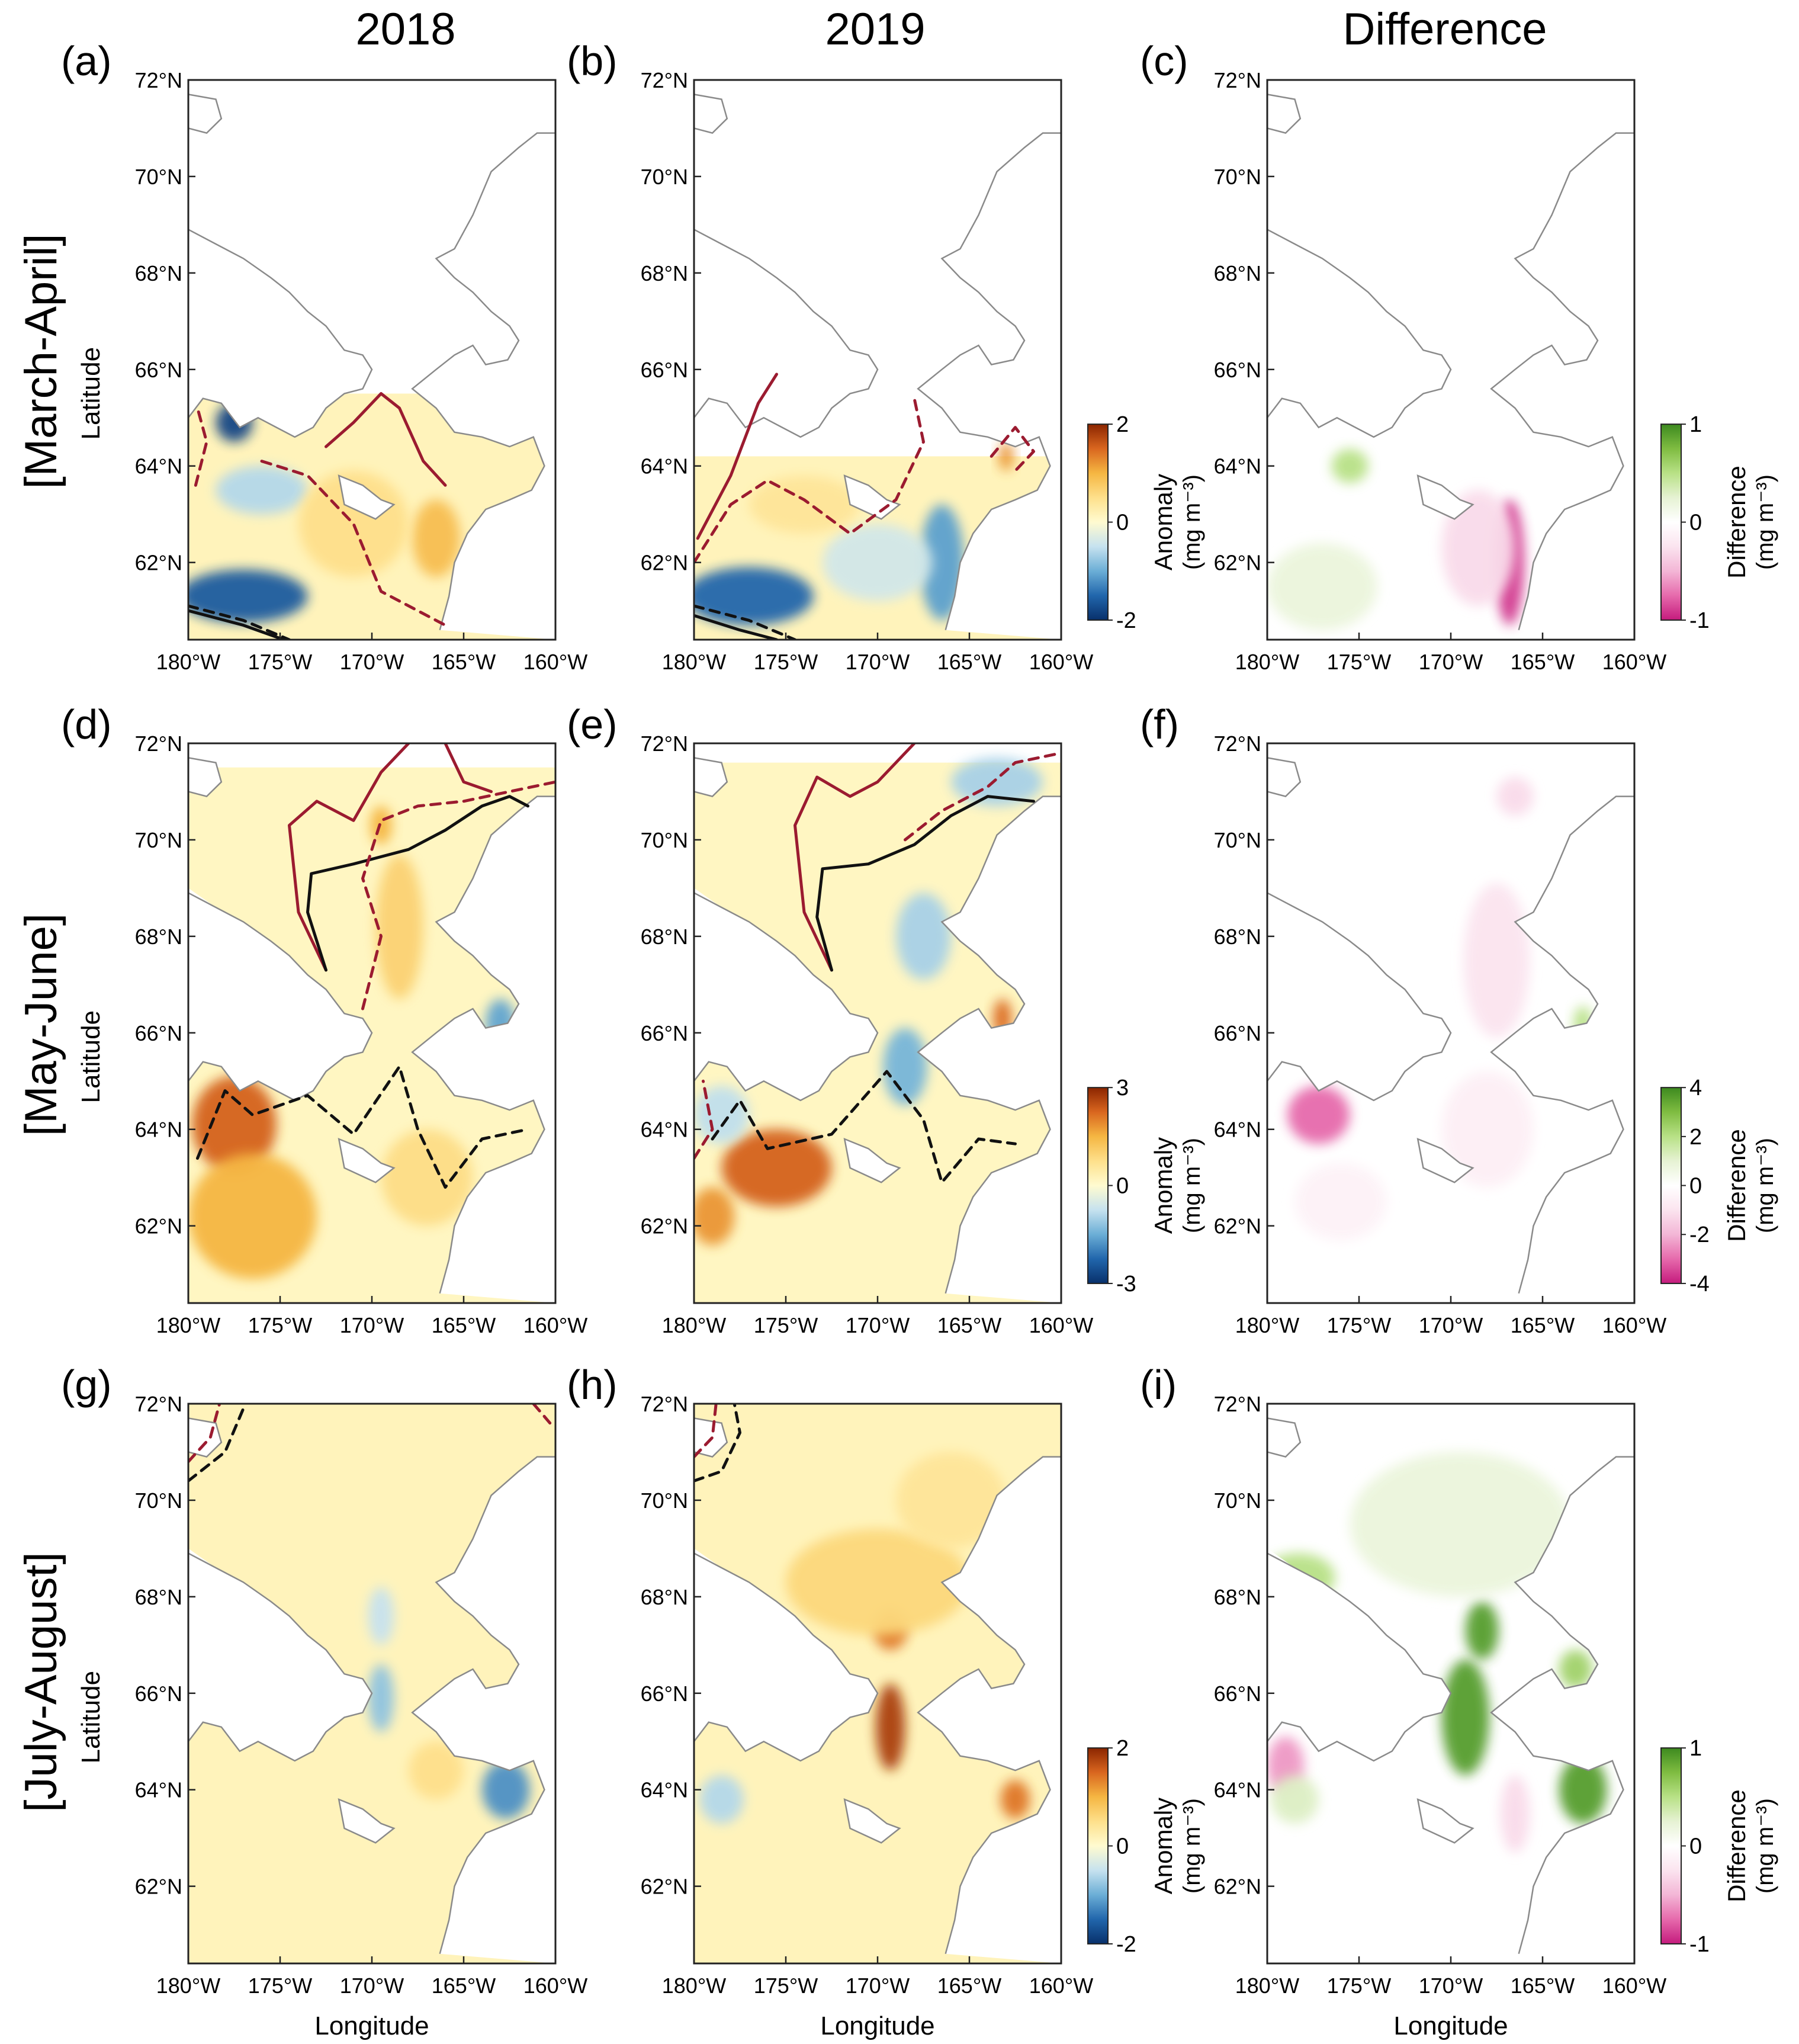 This screenshot has width=1799, height=2044. I want to click on y-tick-label: 72°N, so click(1237, 80).